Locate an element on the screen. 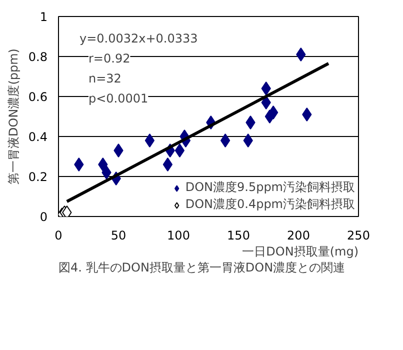 The image size is (403, 350). legend-label: DON濃度9.5ppm汚染飼料摂取 is located at coordinates (270, 187).